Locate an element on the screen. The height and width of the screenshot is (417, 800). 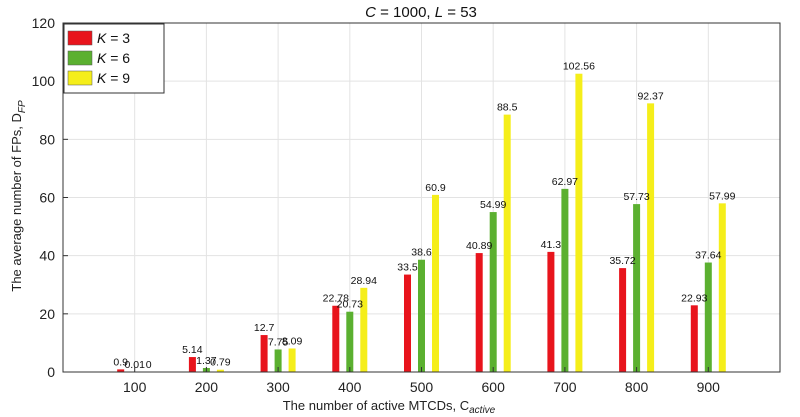
data-label-k3-100: 0.9 is located at coordinates (120, 362).